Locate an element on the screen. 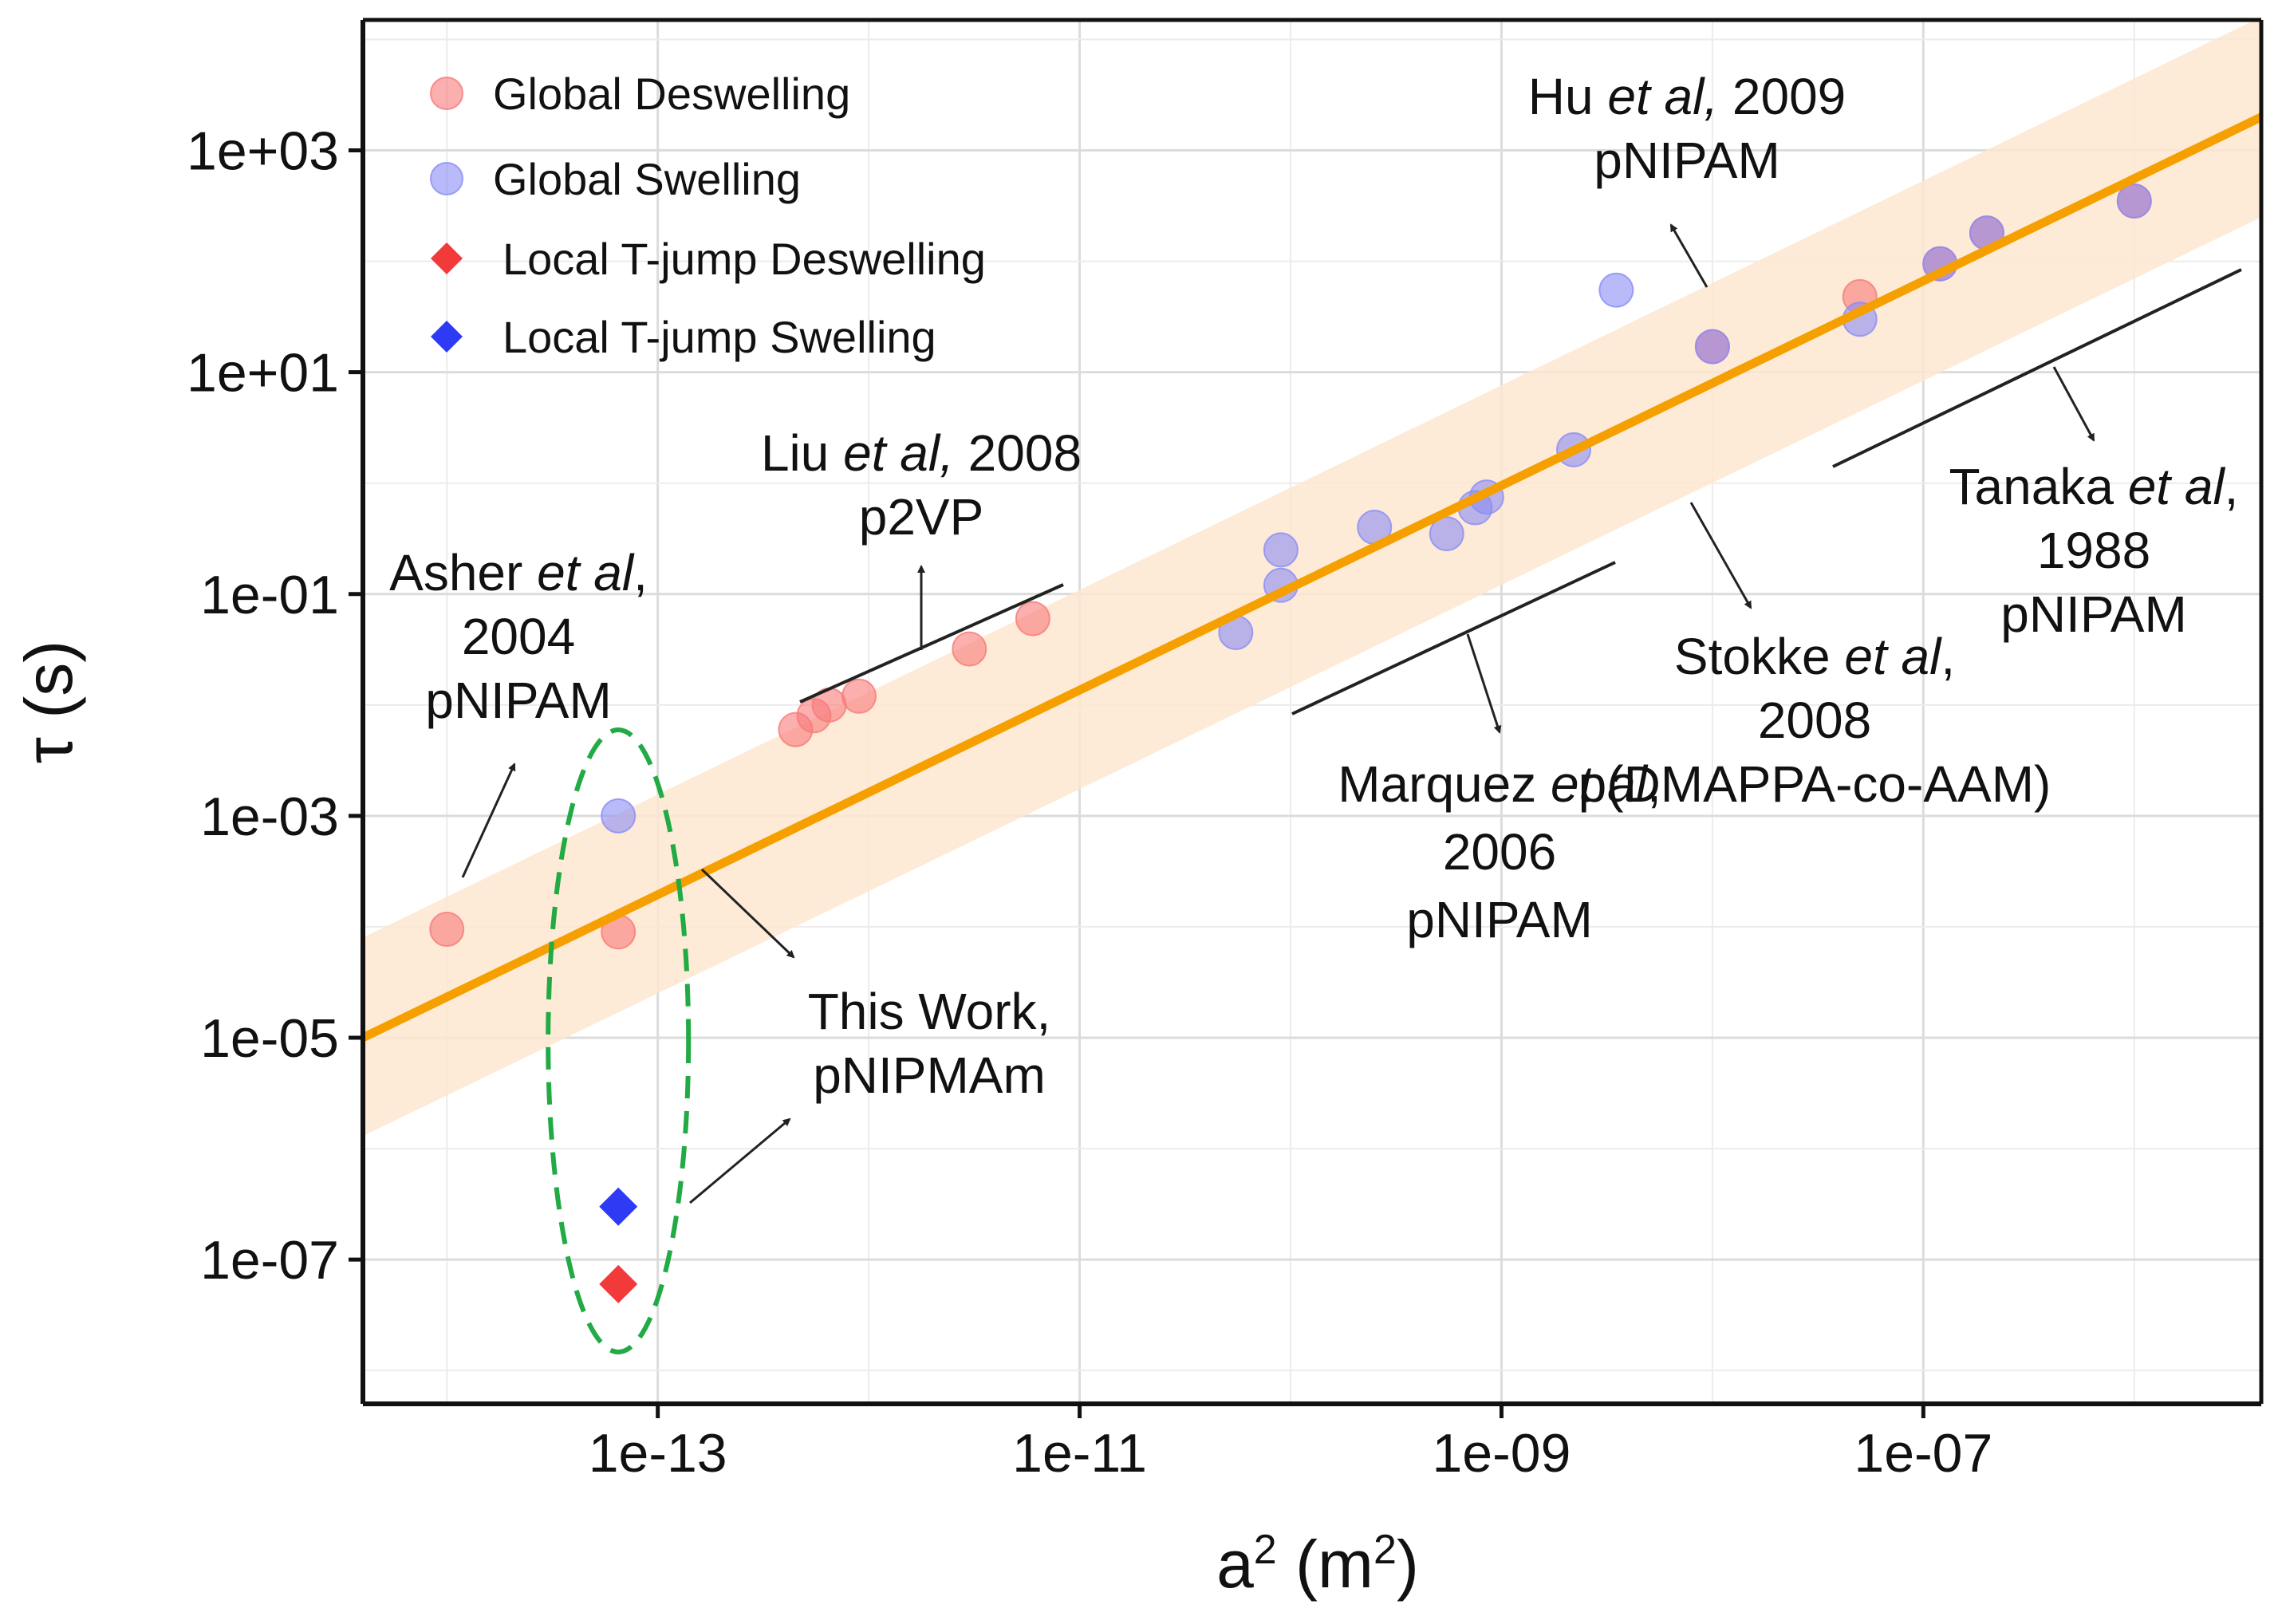 This screenshot has height=1624, width=2278. y-tick-label: 1e-07 is located at coordinates (270, 1261).